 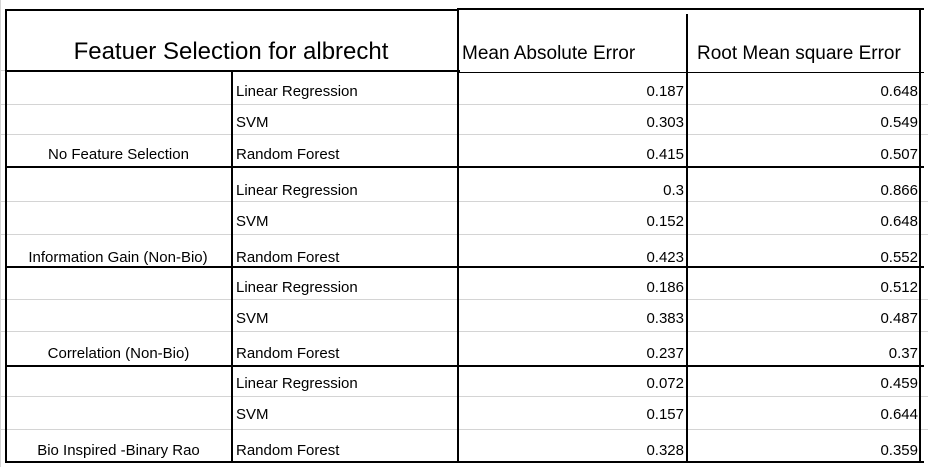 I want to click on rmse-cell: 0.552, so click(x=899, y=257).